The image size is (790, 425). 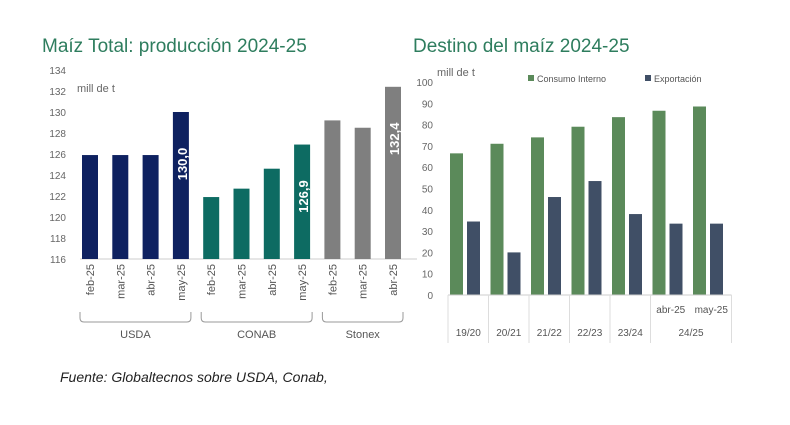 What do you see at coordinates (678, 79) in the screenshot?
I see `legend-label: Exportación` at bounding box center [678, 79].